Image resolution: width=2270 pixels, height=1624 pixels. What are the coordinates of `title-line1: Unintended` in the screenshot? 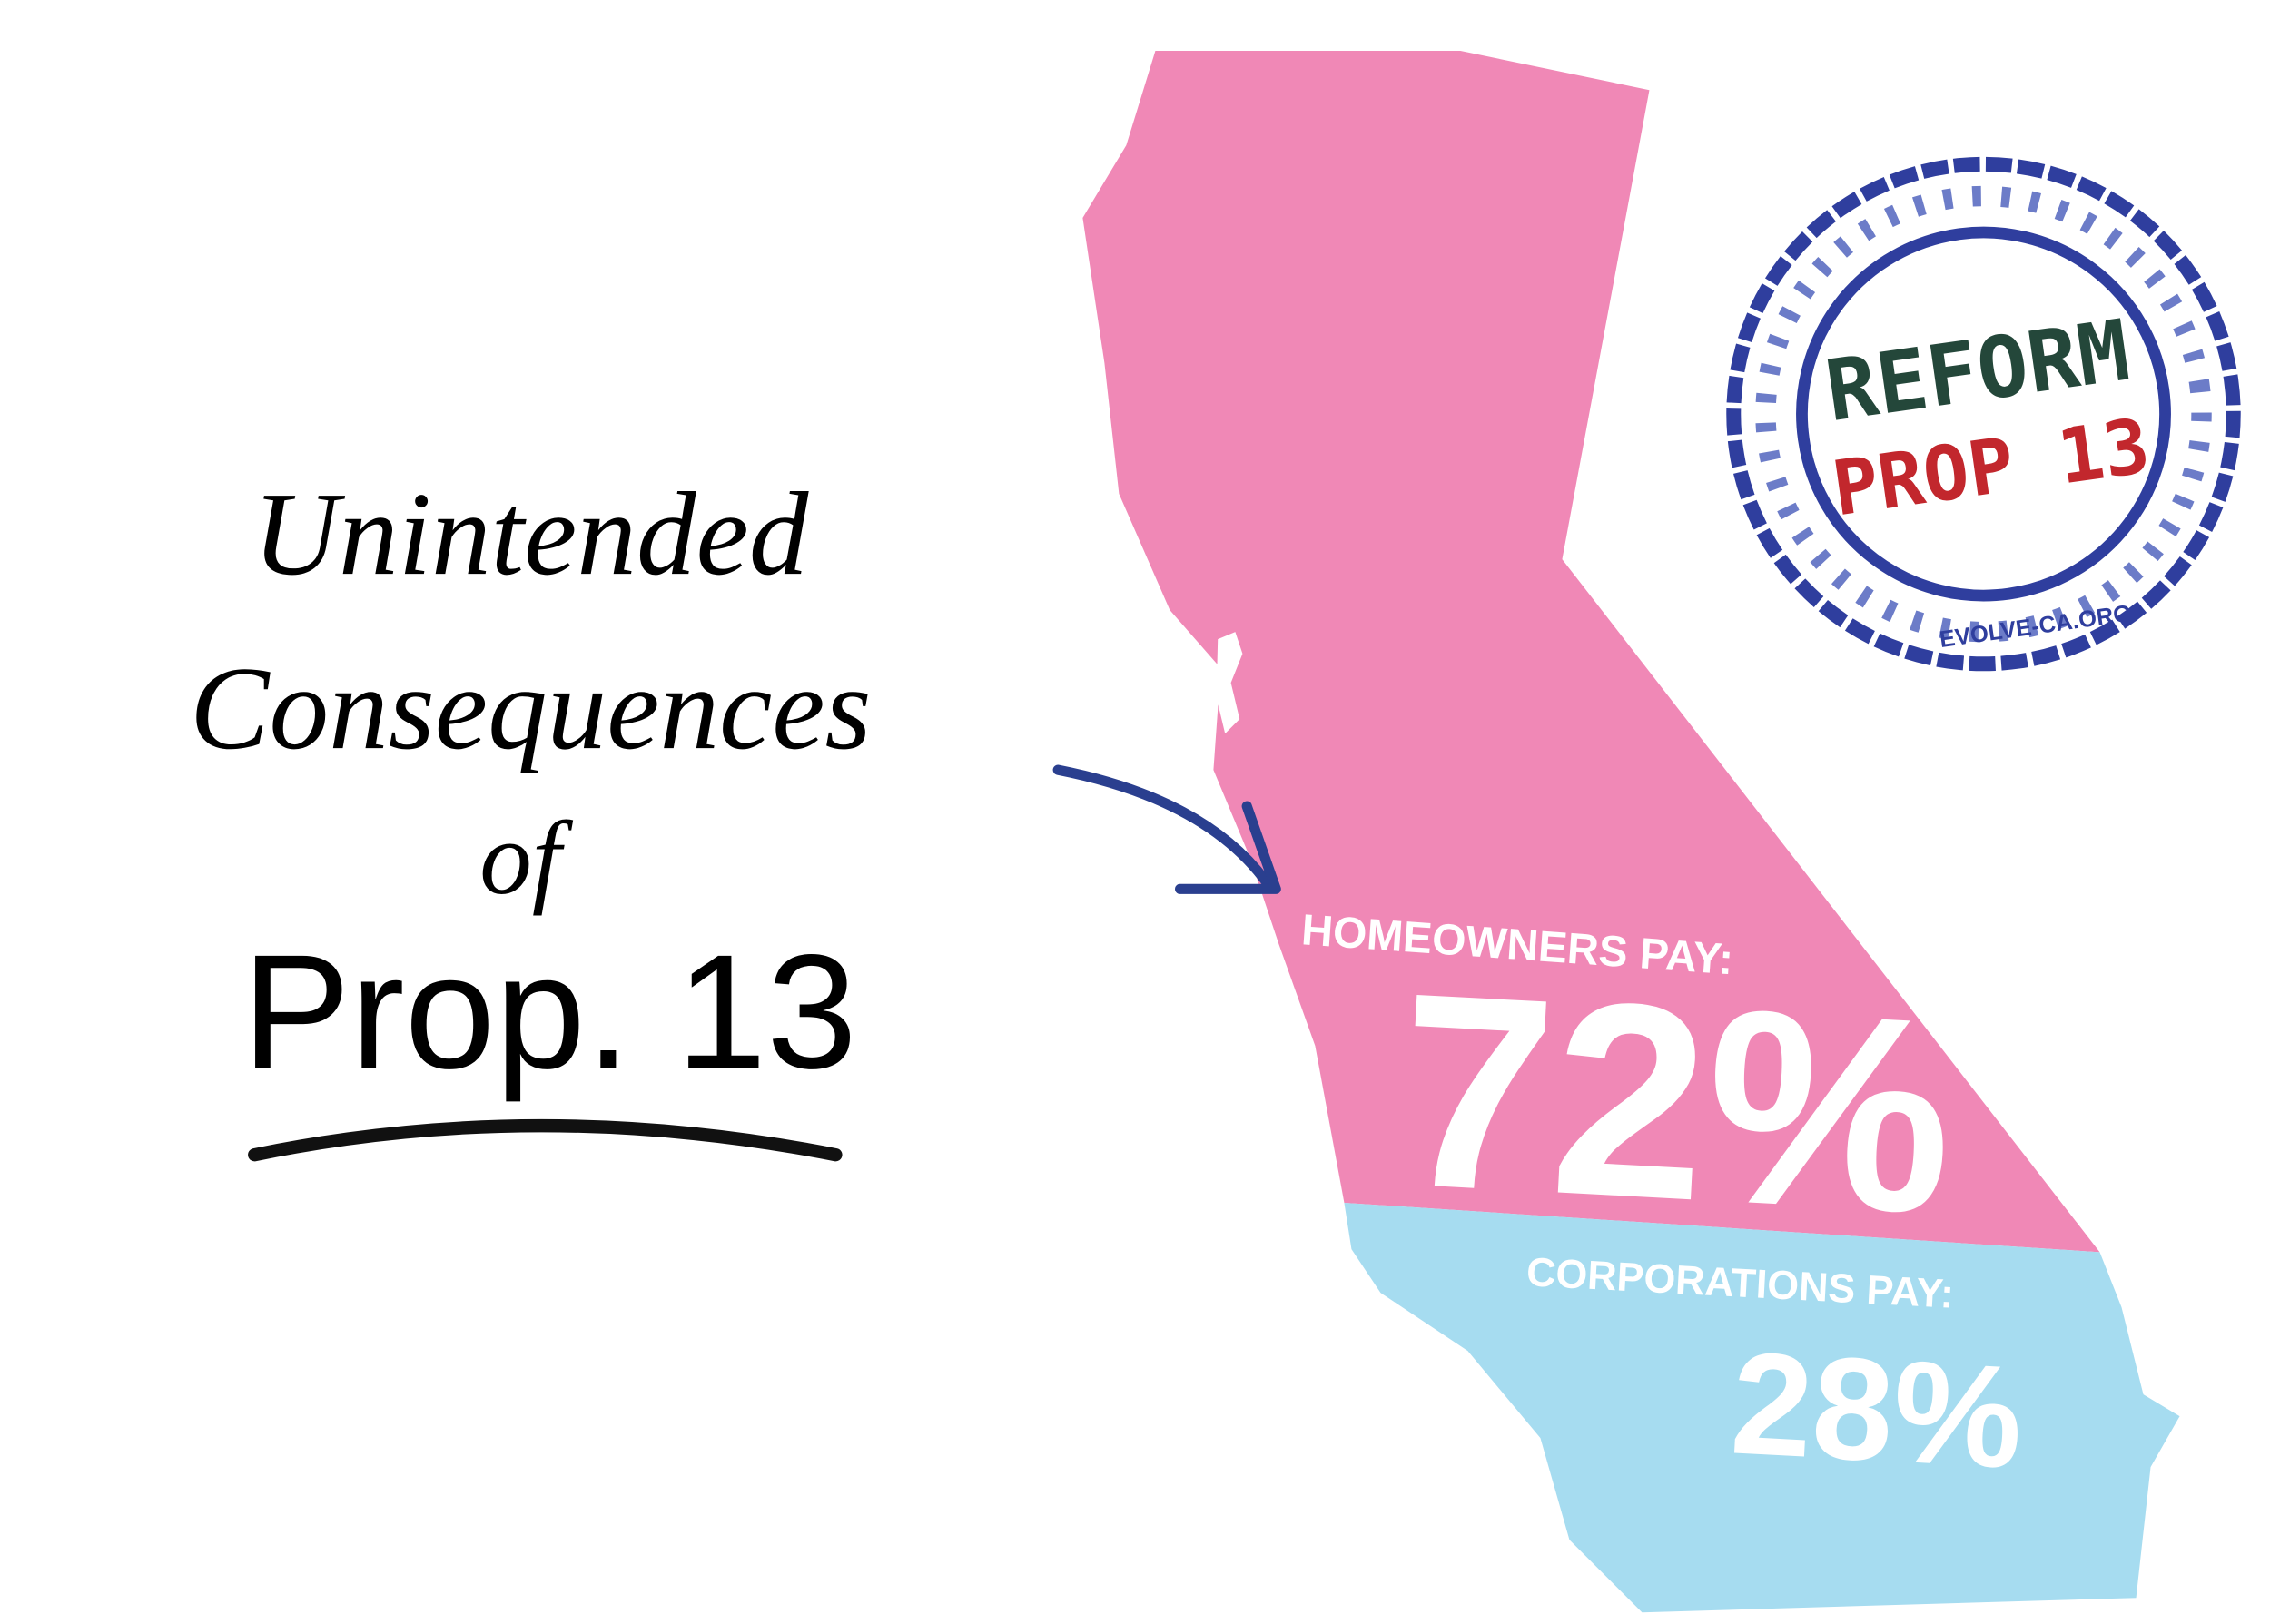 It's located at (530, 534).